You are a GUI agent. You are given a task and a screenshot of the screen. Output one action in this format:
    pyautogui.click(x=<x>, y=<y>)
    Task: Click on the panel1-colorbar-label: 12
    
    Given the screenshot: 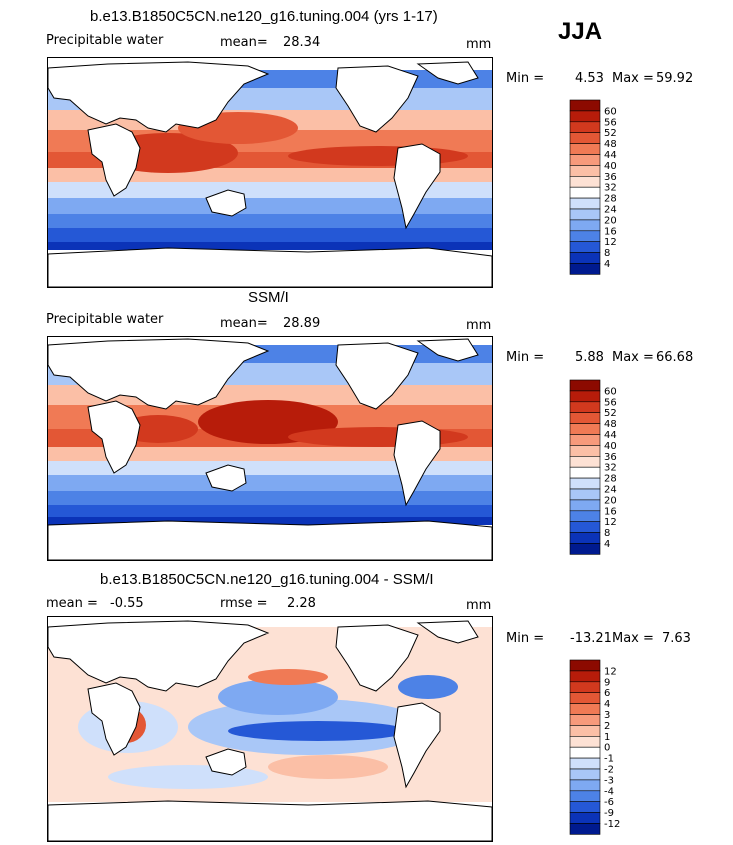 What is the action you would take?
    pyautogui.click(x=610, y=242)
    